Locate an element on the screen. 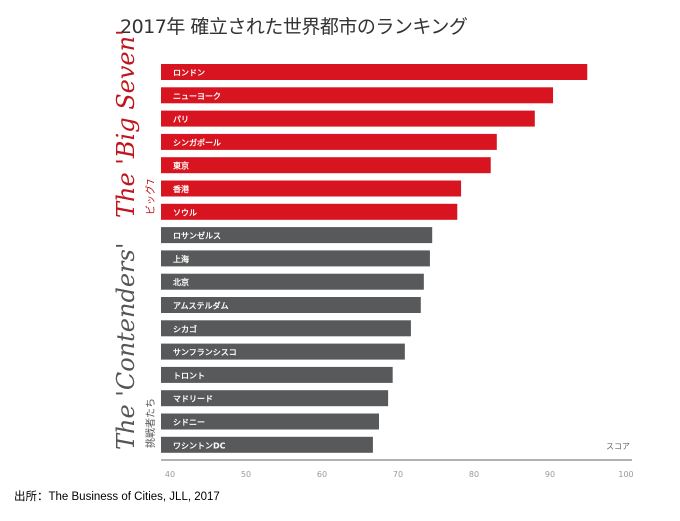  bar-label: ニューヨーク is located at coordinates (197, 96).